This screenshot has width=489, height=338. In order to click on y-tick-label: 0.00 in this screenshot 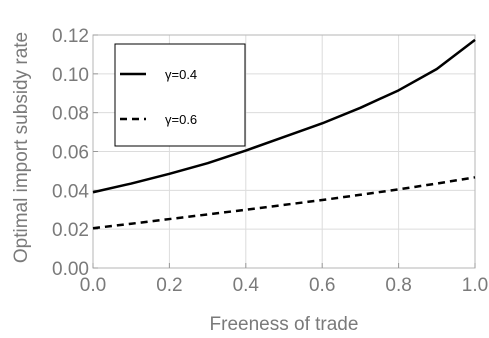, I will do `click(70, 269)`.